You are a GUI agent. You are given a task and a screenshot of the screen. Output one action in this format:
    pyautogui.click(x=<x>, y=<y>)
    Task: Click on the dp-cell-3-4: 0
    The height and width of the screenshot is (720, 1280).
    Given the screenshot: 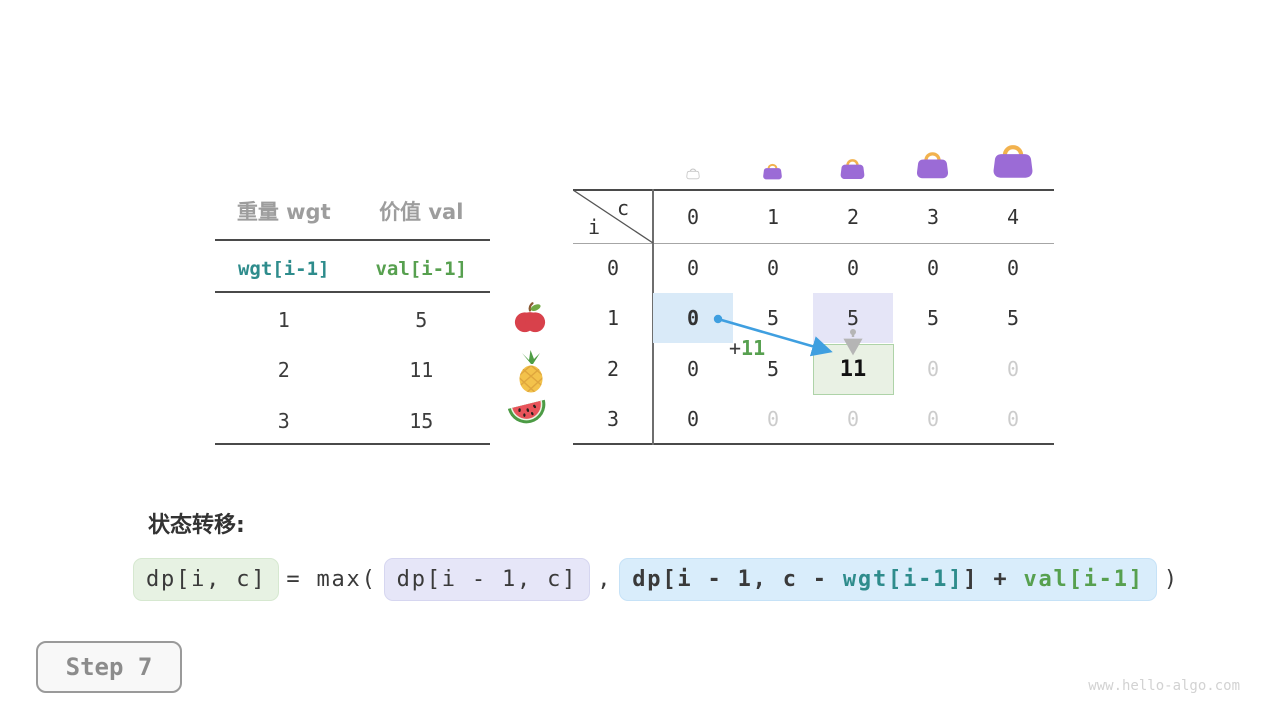 What is the action you would take?
    pyautogui.click(x=1013, y=419)
    